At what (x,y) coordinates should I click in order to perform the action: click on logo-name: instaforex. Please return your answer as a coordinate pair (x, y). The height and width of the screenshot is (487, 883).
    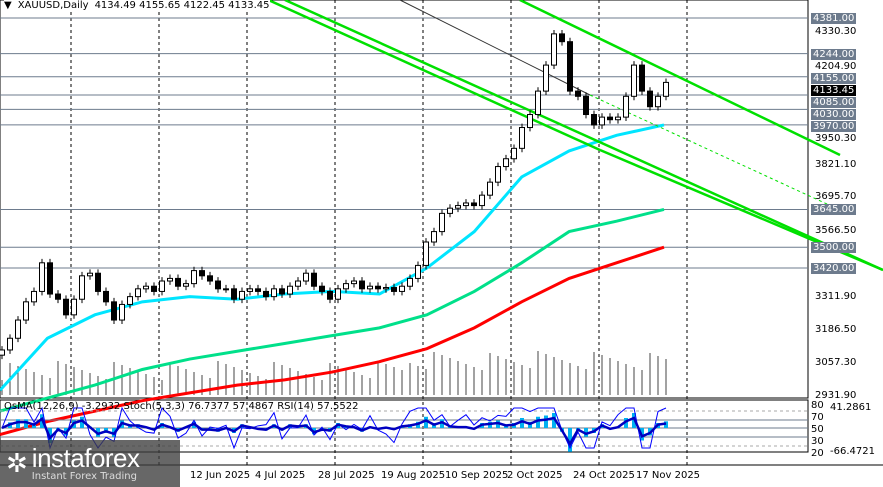
    Looking at the image, I should click on (85, 458).